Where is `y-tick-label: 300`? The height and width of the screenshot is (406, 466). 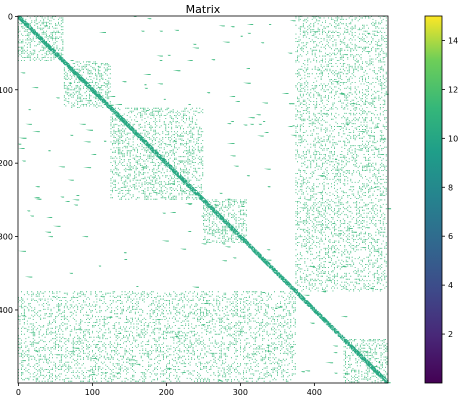 y-tick-label: 300 is located at coordinates (6, 237).